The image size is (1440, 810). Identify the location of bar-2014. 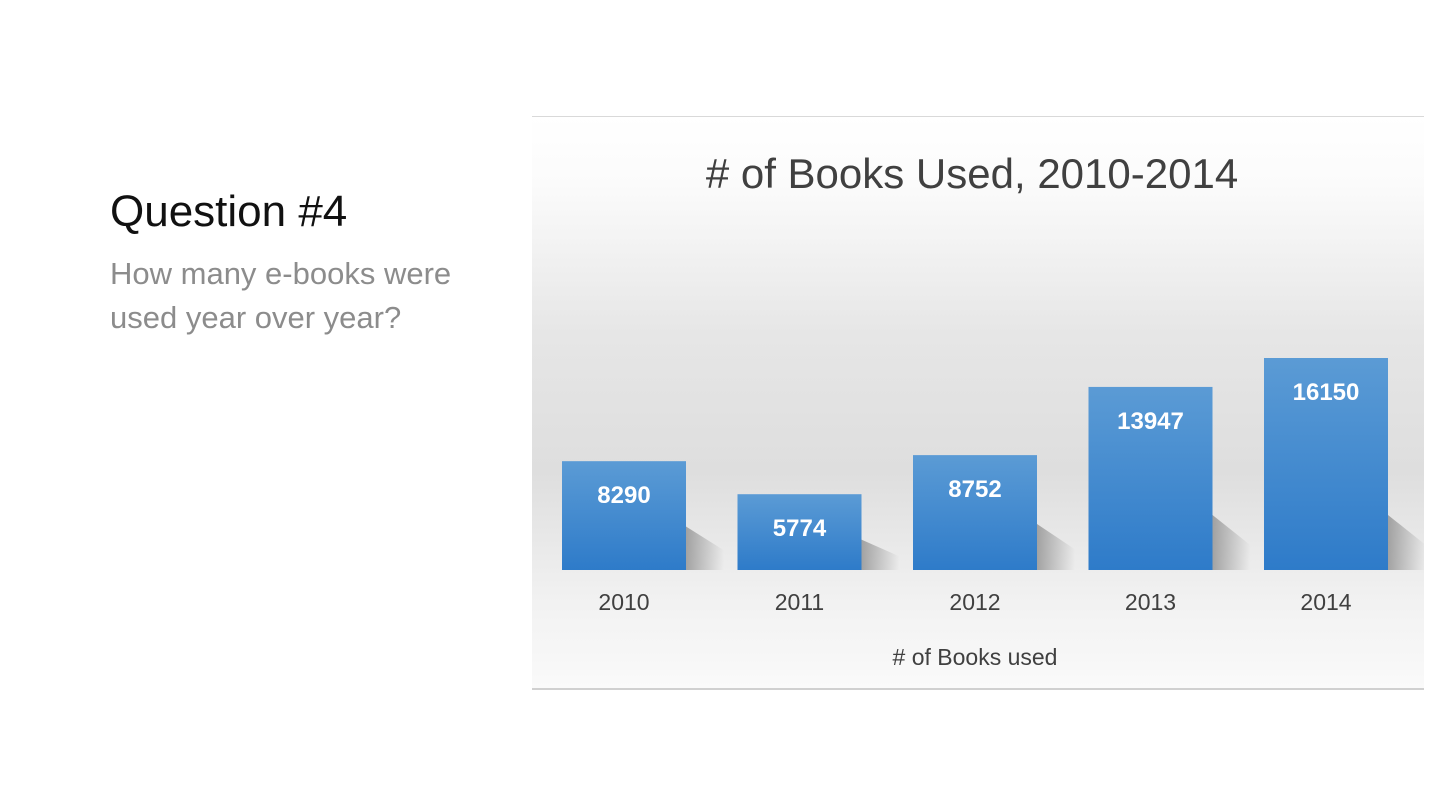
(1326, 464).